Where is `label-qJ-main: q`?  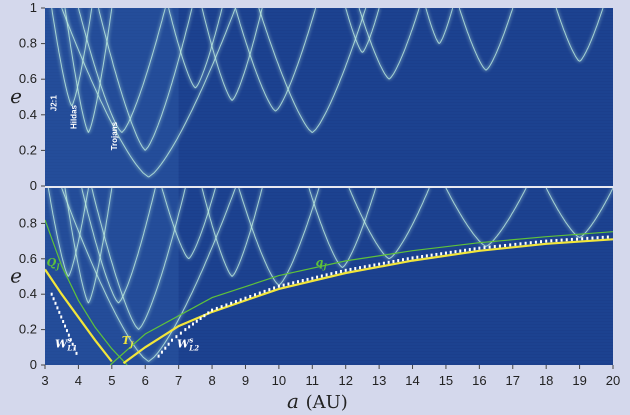 label-qJ-main: q is located at coordinates (320, 262).